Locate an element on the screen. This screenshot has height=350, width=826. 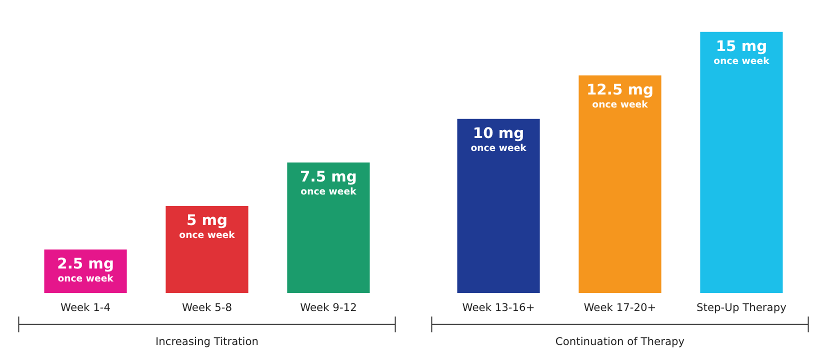
data-label: 7.5 mg once week is located at coordinates (329, 183).